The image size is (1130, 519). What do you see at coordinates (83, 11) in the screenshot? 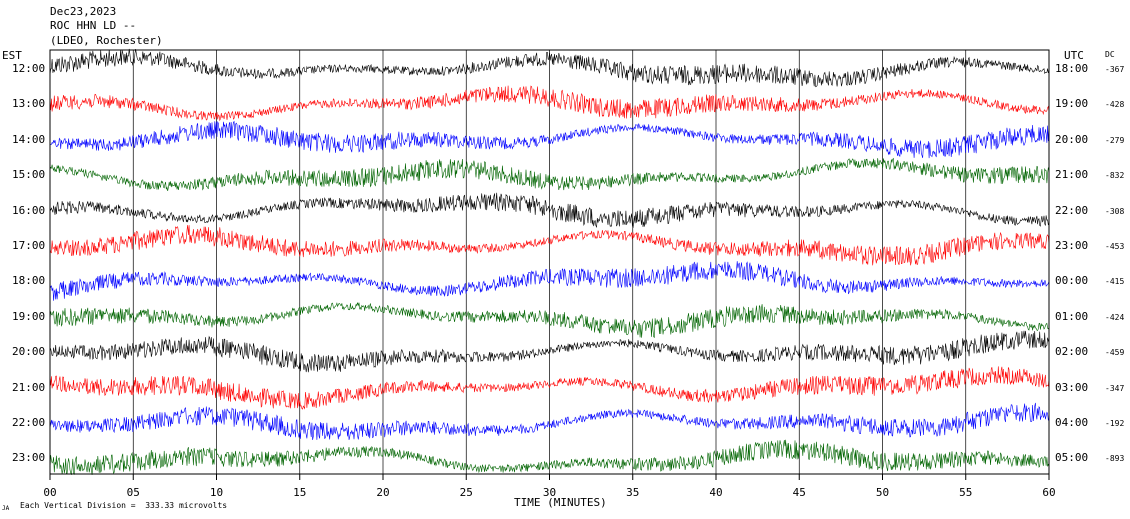
I see `header-date: Dec23,2023` at bounding box center [83, 11].